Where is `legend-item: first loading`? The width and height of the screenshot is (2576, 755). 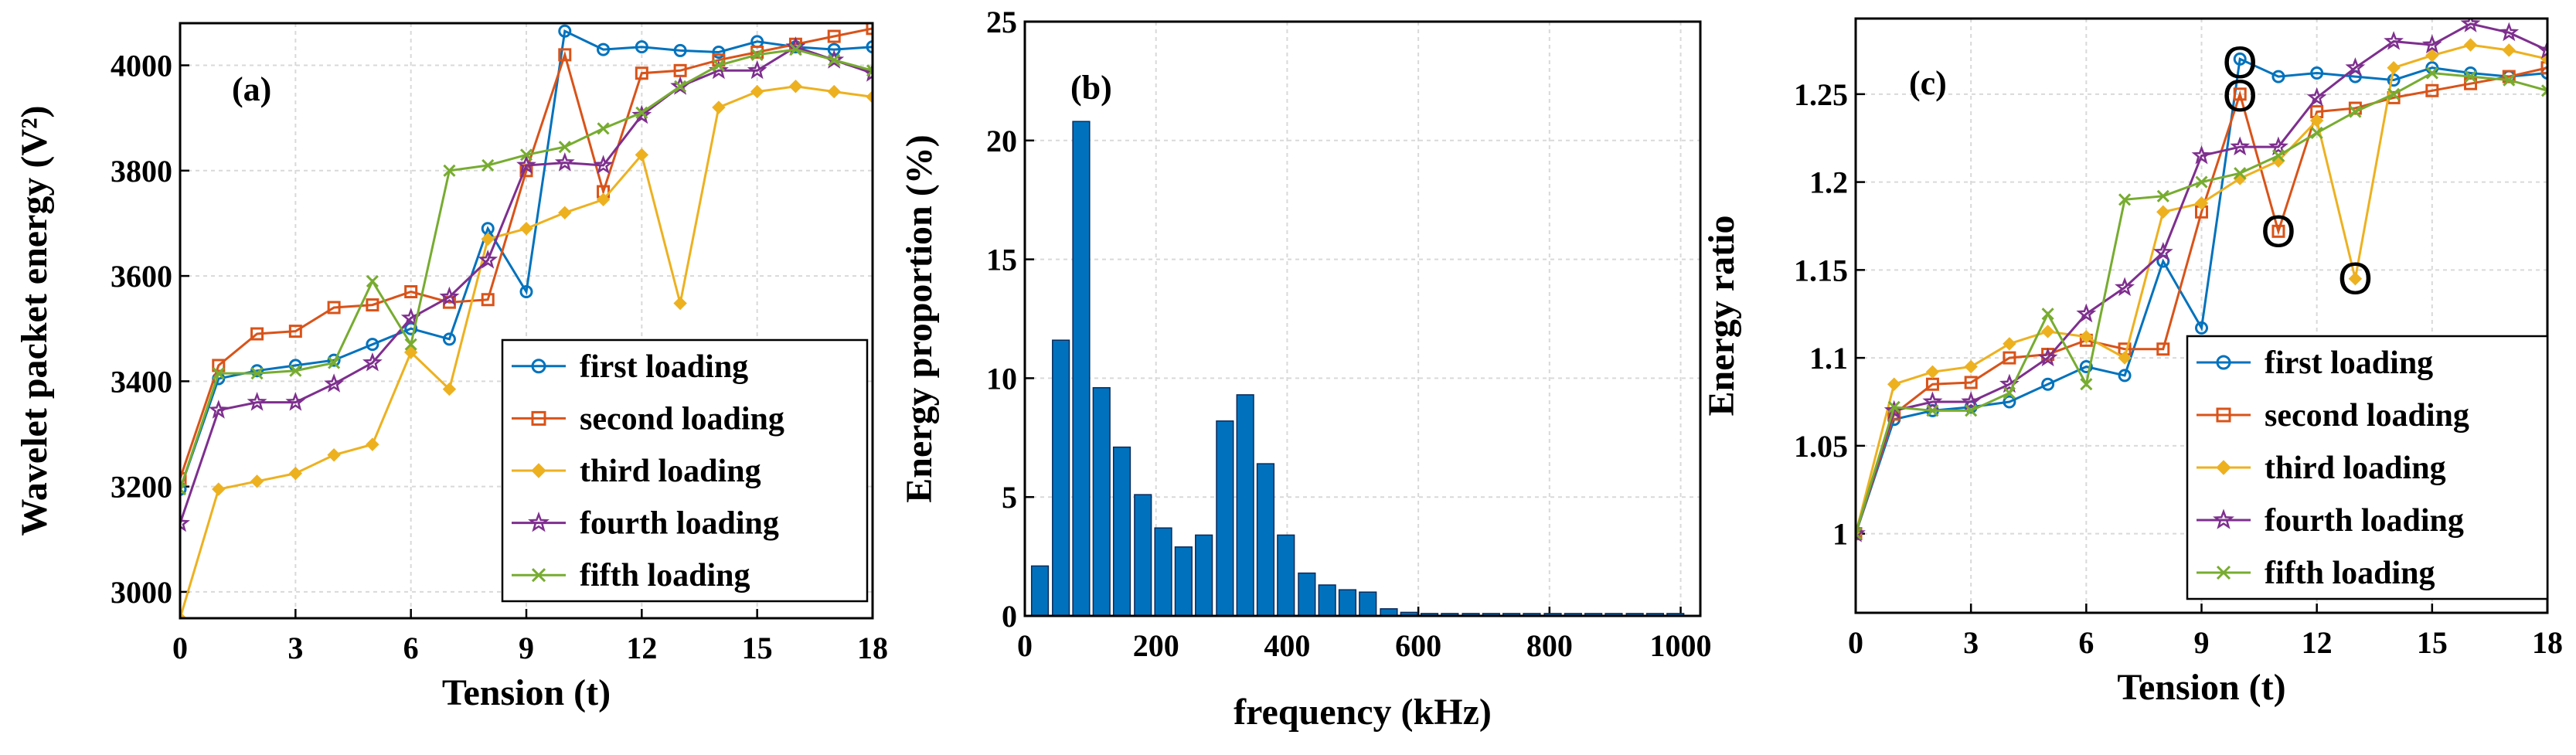 legend-item: first loading is located at coordinates (630, 367).